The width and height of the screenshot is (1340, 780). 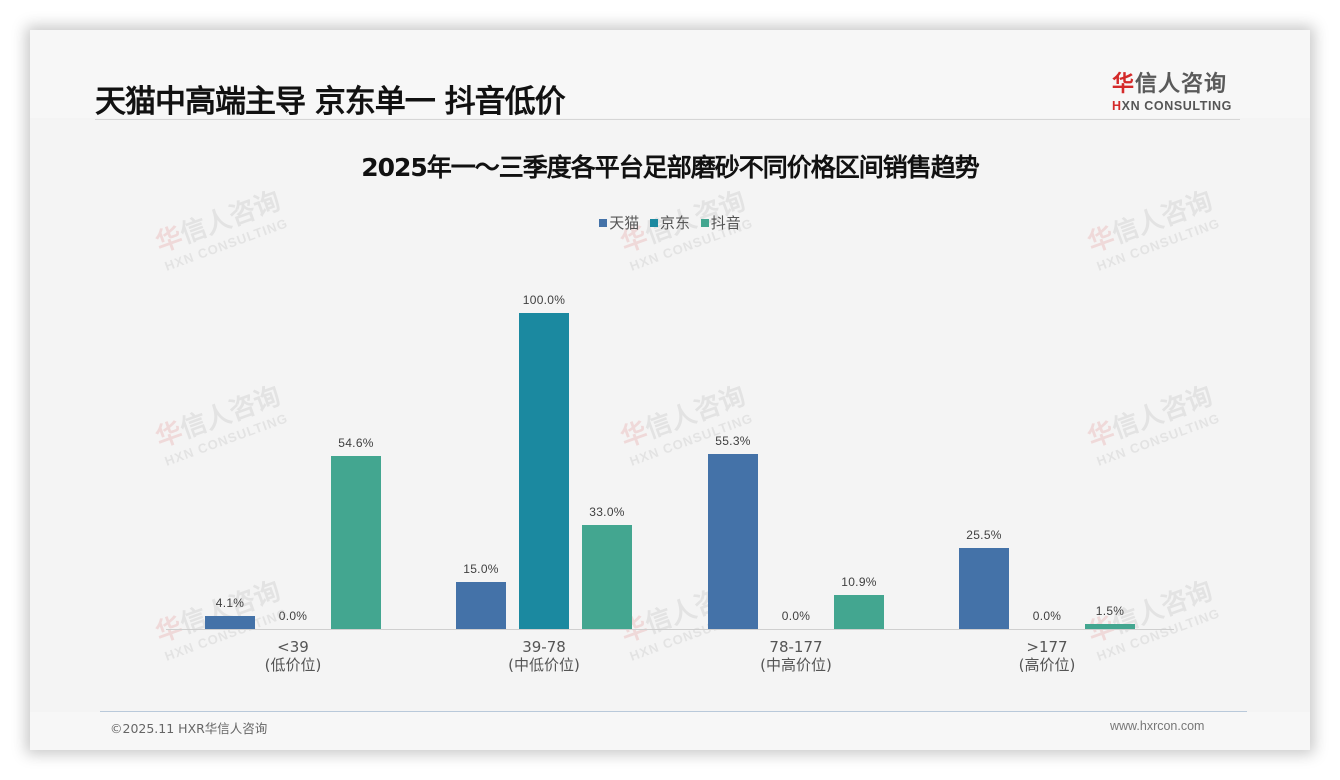 What do you see at coordinates (1181, 84) in the screenshot?
I see `logo-text: 信人咨询` at bounding box center [1181, 84].